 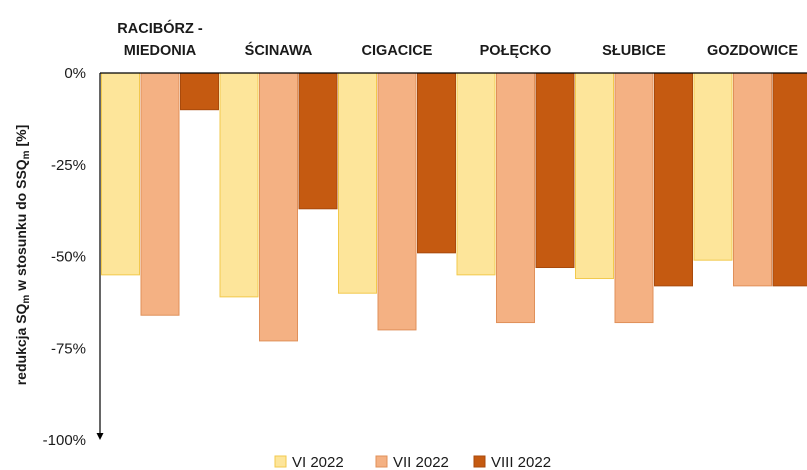 What do you see at coordinates (279, 50) in the screenshot?
I see `category-label: ŚCINAWA` at bounding box center [279, 50].